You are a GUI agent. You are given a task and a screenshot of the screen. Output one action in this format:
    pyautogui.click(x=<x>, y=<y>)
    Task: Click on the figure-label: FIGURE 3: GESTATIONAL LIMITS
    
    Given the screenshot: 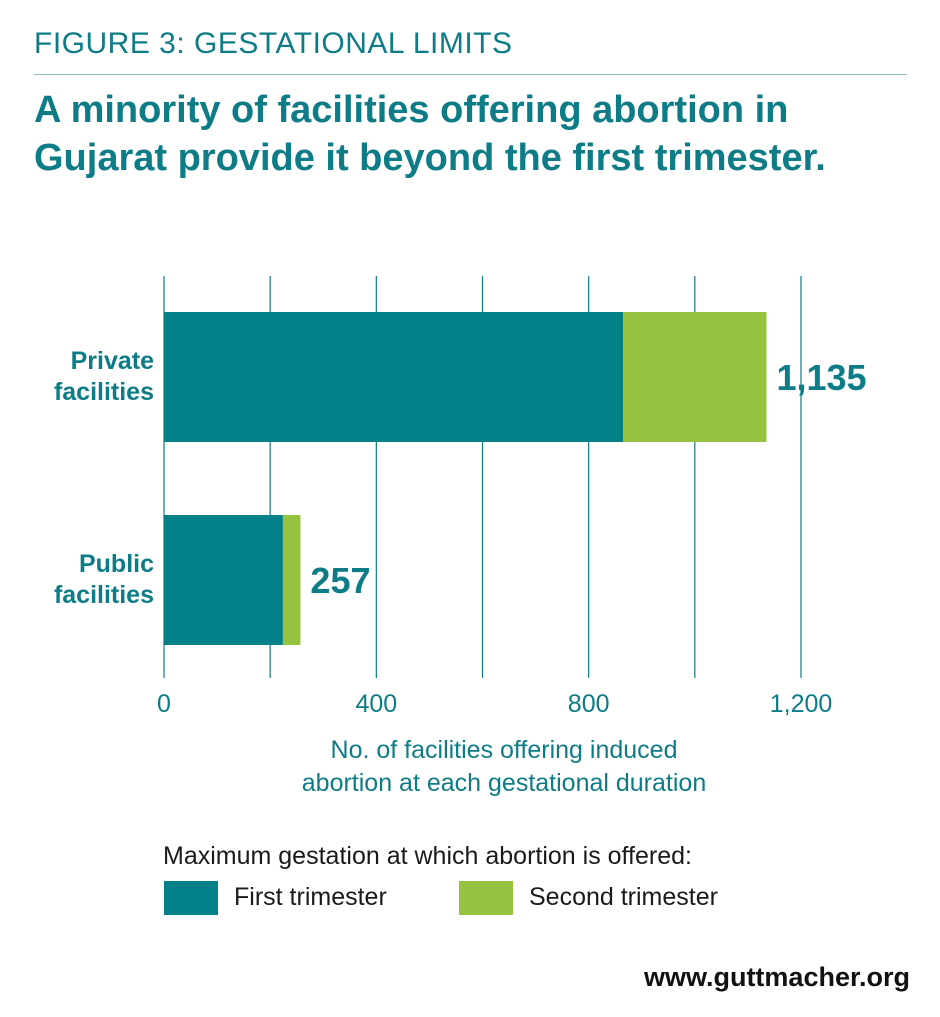 What is the action you would take?
    pyautogui.click(x=273, y=43)
    